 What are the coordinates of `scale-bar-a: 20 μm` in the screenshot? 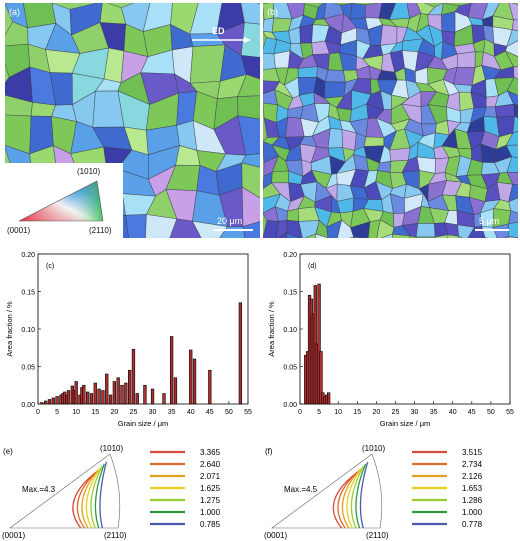 It's located at (233, 225).